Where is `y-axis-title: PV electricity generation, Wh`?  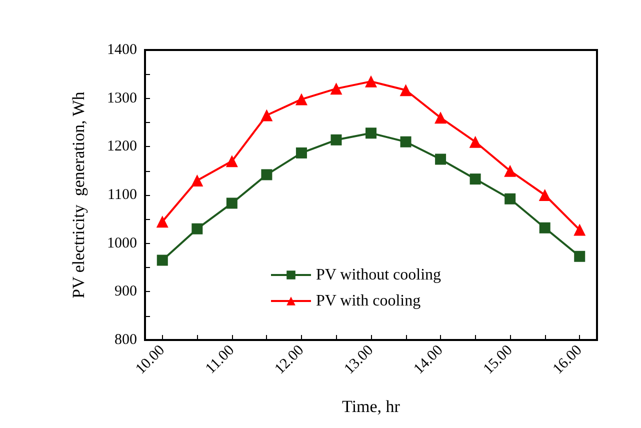
y-axis-title: PV electricity generation, Wh is located at coordinates (78, 194).